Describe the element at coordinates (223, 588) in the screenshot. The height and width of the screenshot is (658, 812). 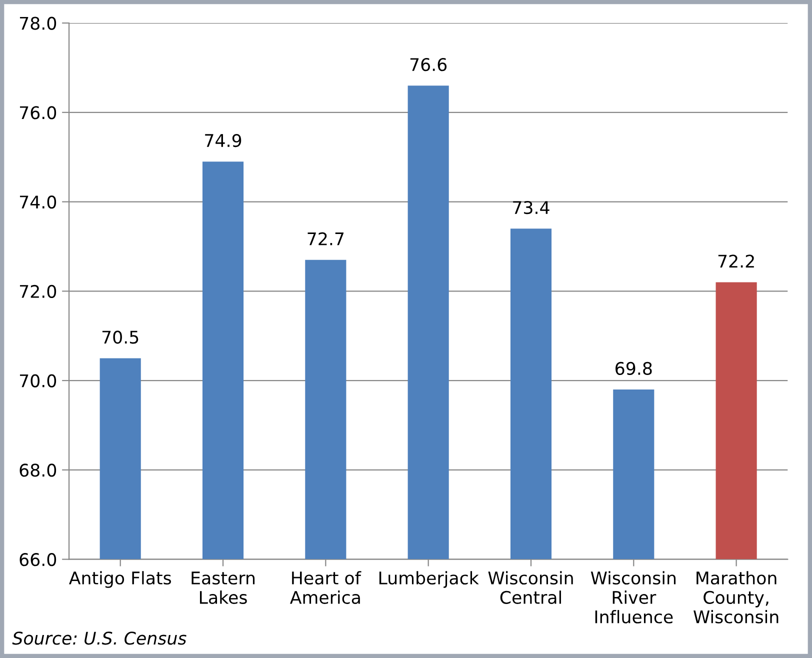
I see `x-tick-label: Eastern Lakes` at that location.